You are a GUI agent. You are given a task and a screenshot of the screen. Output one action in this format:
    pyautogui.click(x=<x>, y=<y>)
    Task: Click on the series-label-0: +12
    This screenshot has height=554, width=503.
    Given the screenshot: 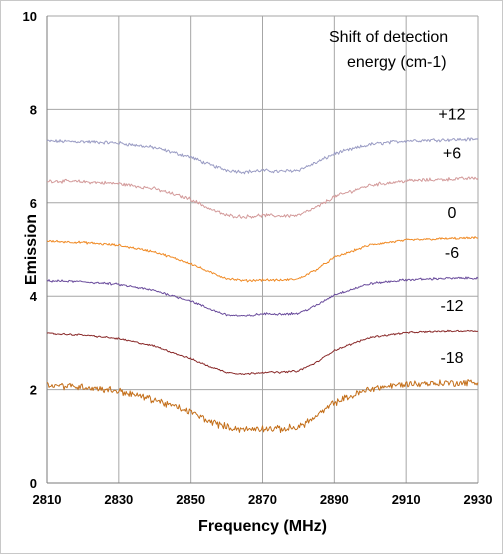 What is the action you would take?
    pyautogui.click(x=451, y=115)
    